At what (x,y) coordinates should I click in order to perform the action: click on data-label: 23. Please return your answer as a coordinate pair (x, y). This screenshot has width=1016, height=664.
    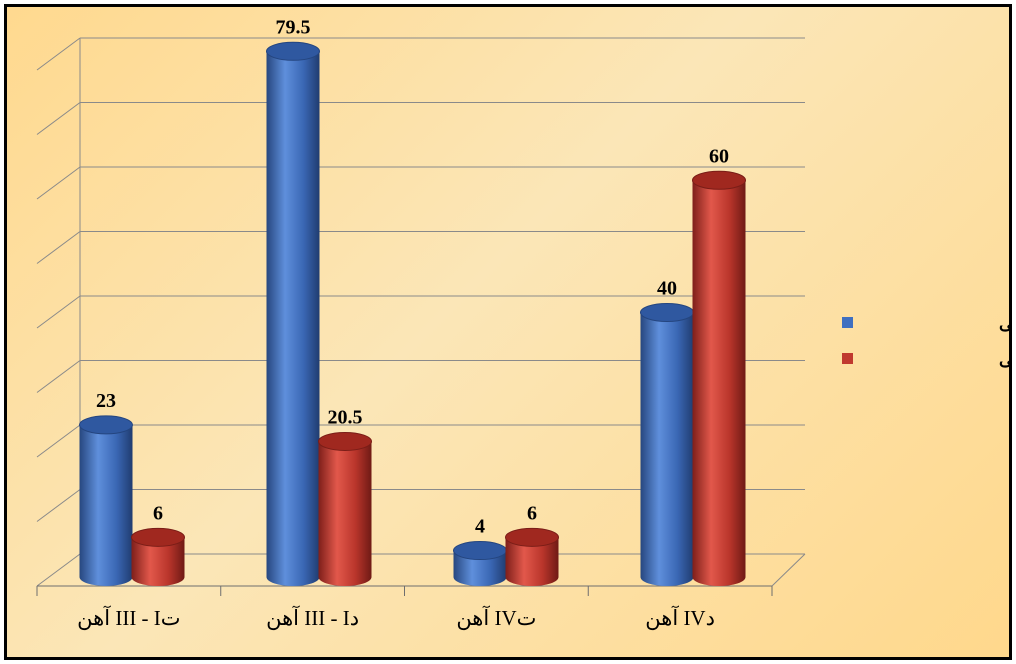
    Looking at the image, I should click on (106, 401).